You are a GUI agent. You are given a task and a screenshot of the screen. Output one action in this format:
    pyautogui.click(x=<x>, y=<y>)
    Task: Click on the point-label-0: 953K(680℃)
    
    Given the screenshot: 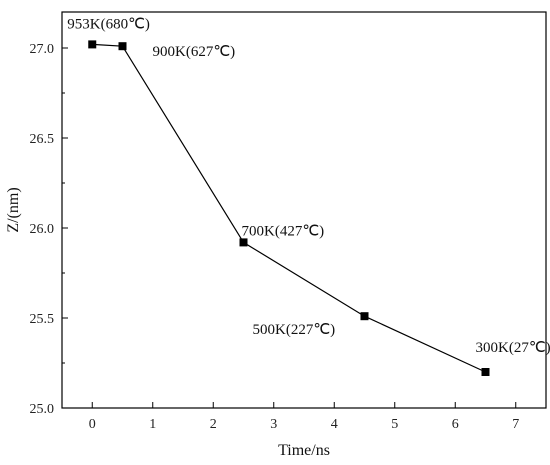 What is the action you would take?
    pyautogui.click(x=108, y=24)
    